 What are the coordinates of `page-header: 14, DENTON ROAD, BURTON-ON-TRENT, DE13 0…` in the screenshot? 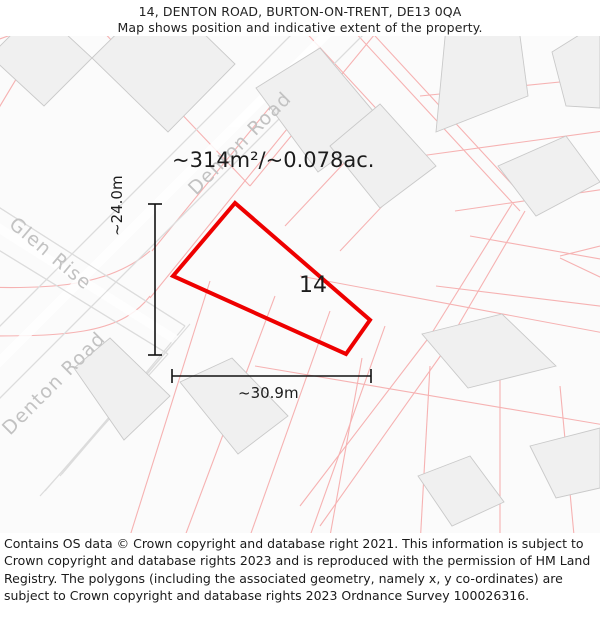 It's located at (300, 18).